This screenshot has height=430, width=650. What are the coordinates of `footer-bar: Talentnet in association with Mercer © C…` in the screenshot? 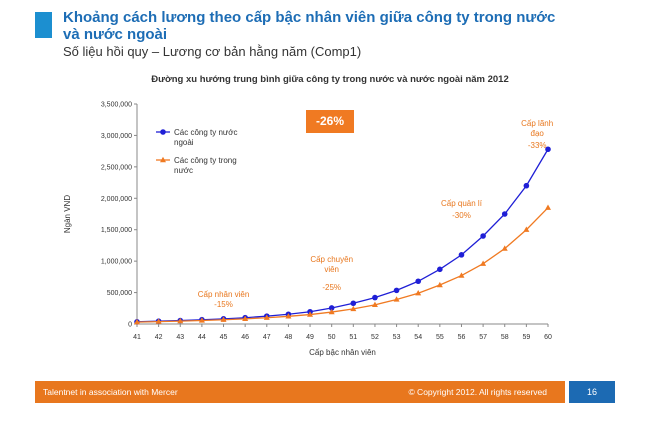 It's located at (300, 392).